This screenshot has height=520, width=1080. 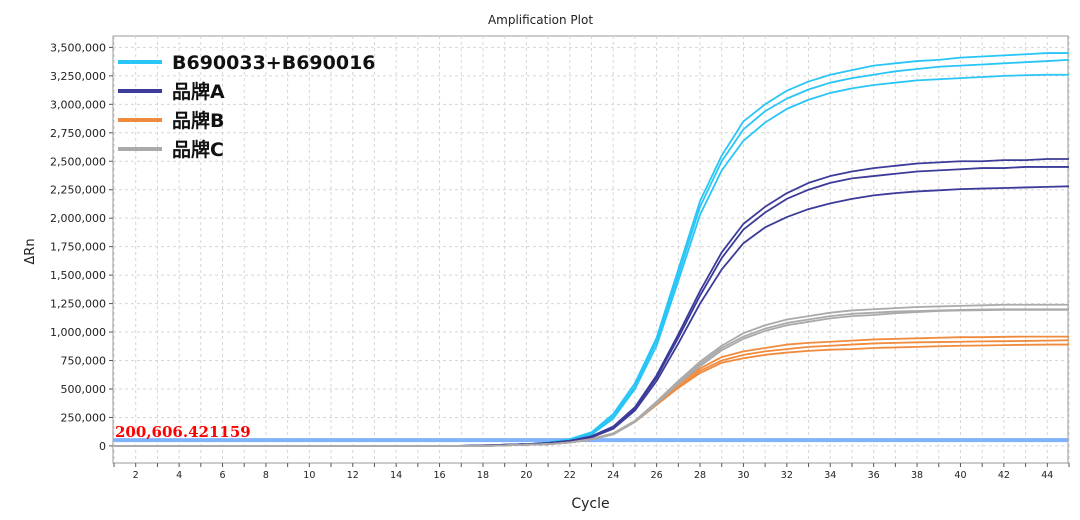 What do you see at coordinates (657, 475) in the screenshot?
I see `x-tick-label: 26` at bounding box center [657, 475].